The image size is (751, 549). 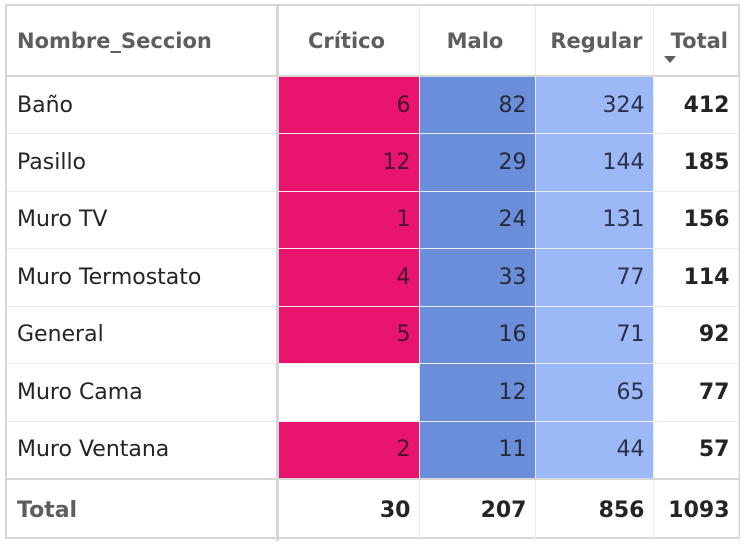 I want to click on cell-regular: 77, so click(x=594, y=277).